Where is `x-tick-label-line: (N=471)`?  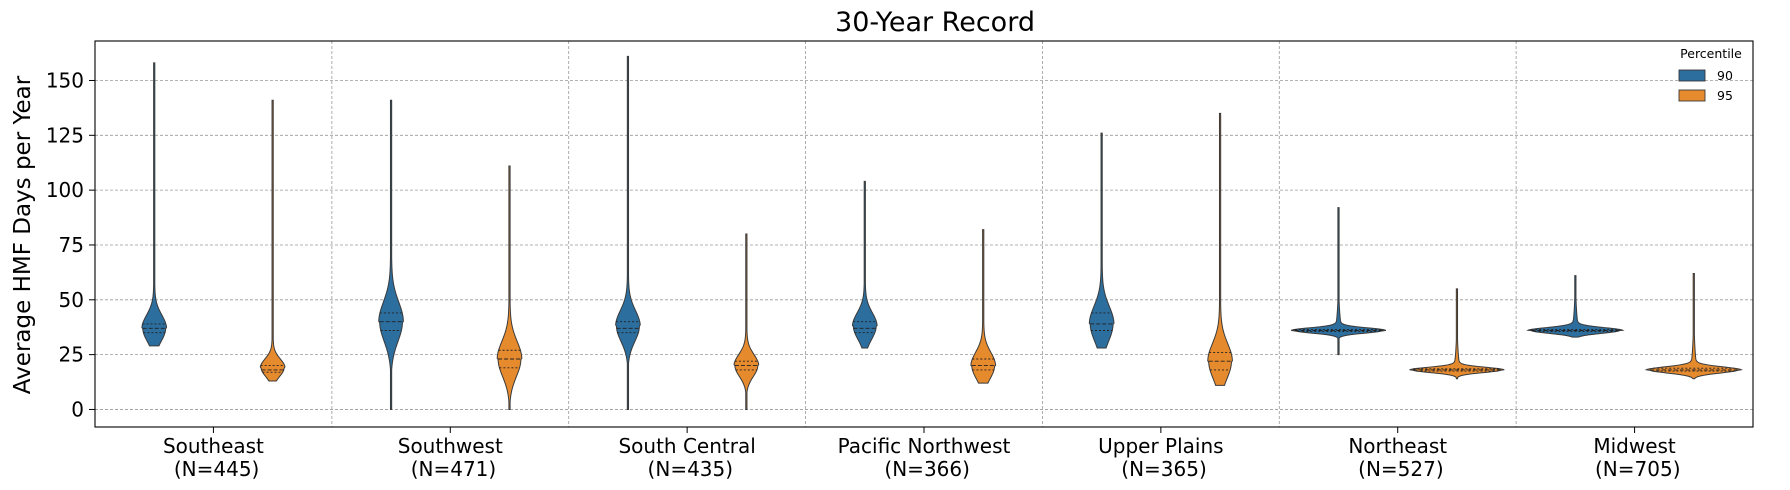
x-tick-label-line: (N=471) is located at coordinates (450, 469).